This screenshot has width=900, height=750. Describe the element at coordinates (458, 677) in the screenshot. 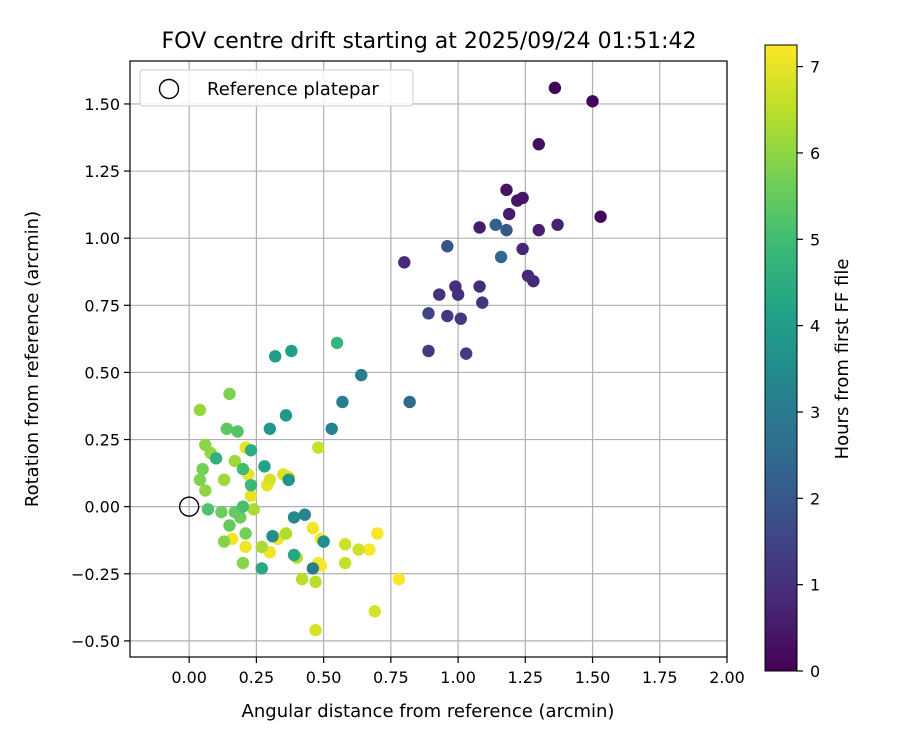

I see `x-tick-label: 1.00` at that location.